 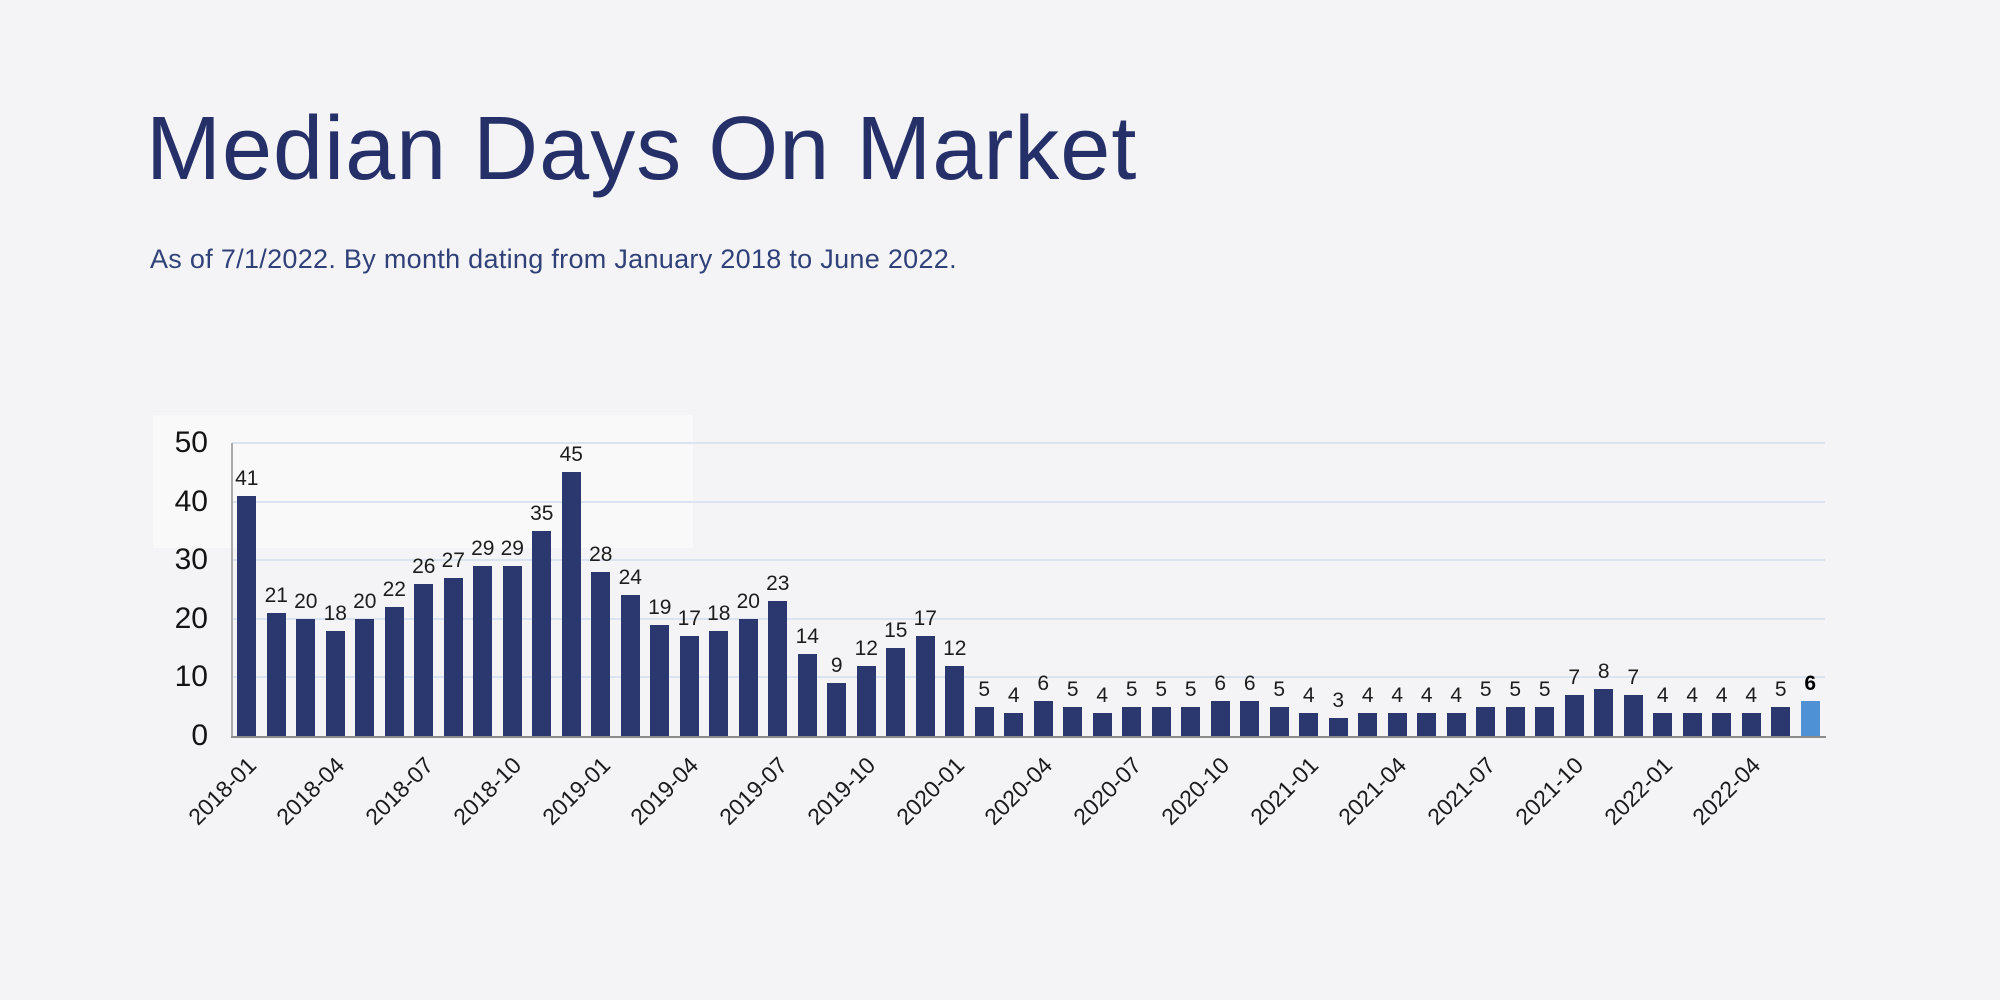 What do you see at coordinates (1106, 790) in the screenshot?
I see `x-axis-tick-label: 2020-07` at bounding box center [1106, 790].